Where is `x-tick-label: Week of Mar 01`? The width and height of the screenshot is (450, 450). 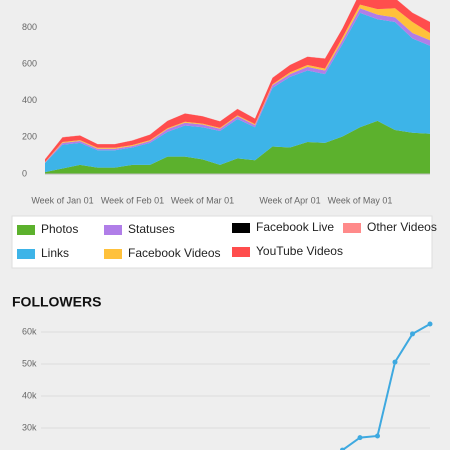
x-tick-label: Week of Mar 01 is located at coordinates (202, 200).